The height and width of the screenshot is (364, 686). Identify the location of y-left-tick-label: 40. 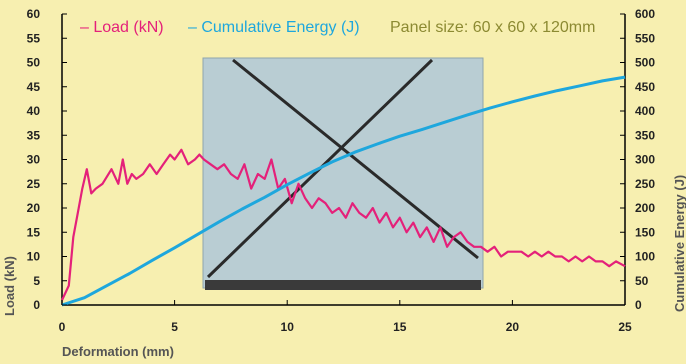
(34, 111).